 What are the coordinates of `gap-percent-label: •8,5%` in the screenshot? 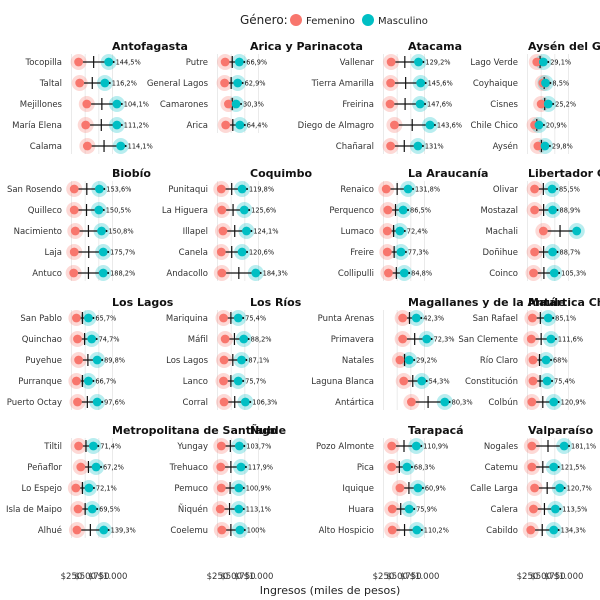 It's located at (559, 84).